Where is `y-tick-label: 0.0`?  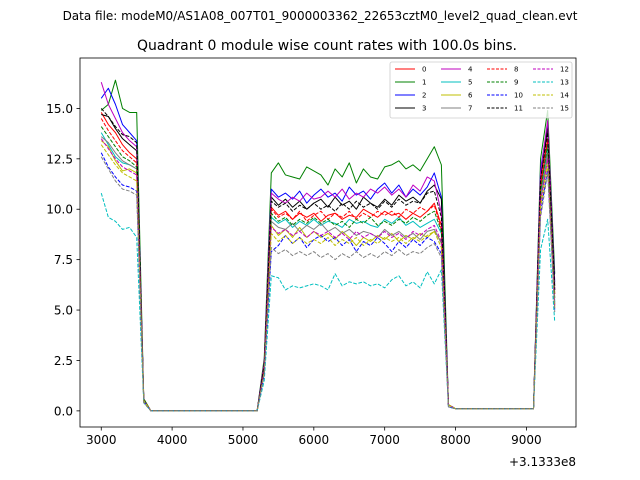
y-tick-label: 0.0 is located at coordinates (63, 411).